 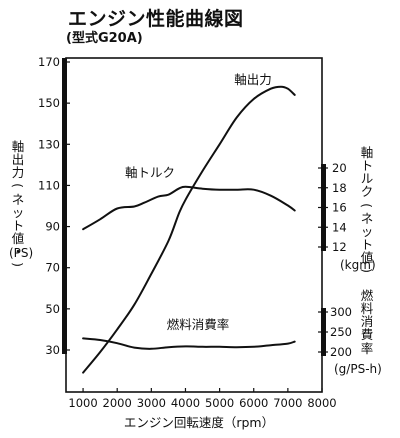 What do you see at coordinates (321, 403) in the screenshot?
I see `x-tick-label: 8000` at bounding box center [321, 403].